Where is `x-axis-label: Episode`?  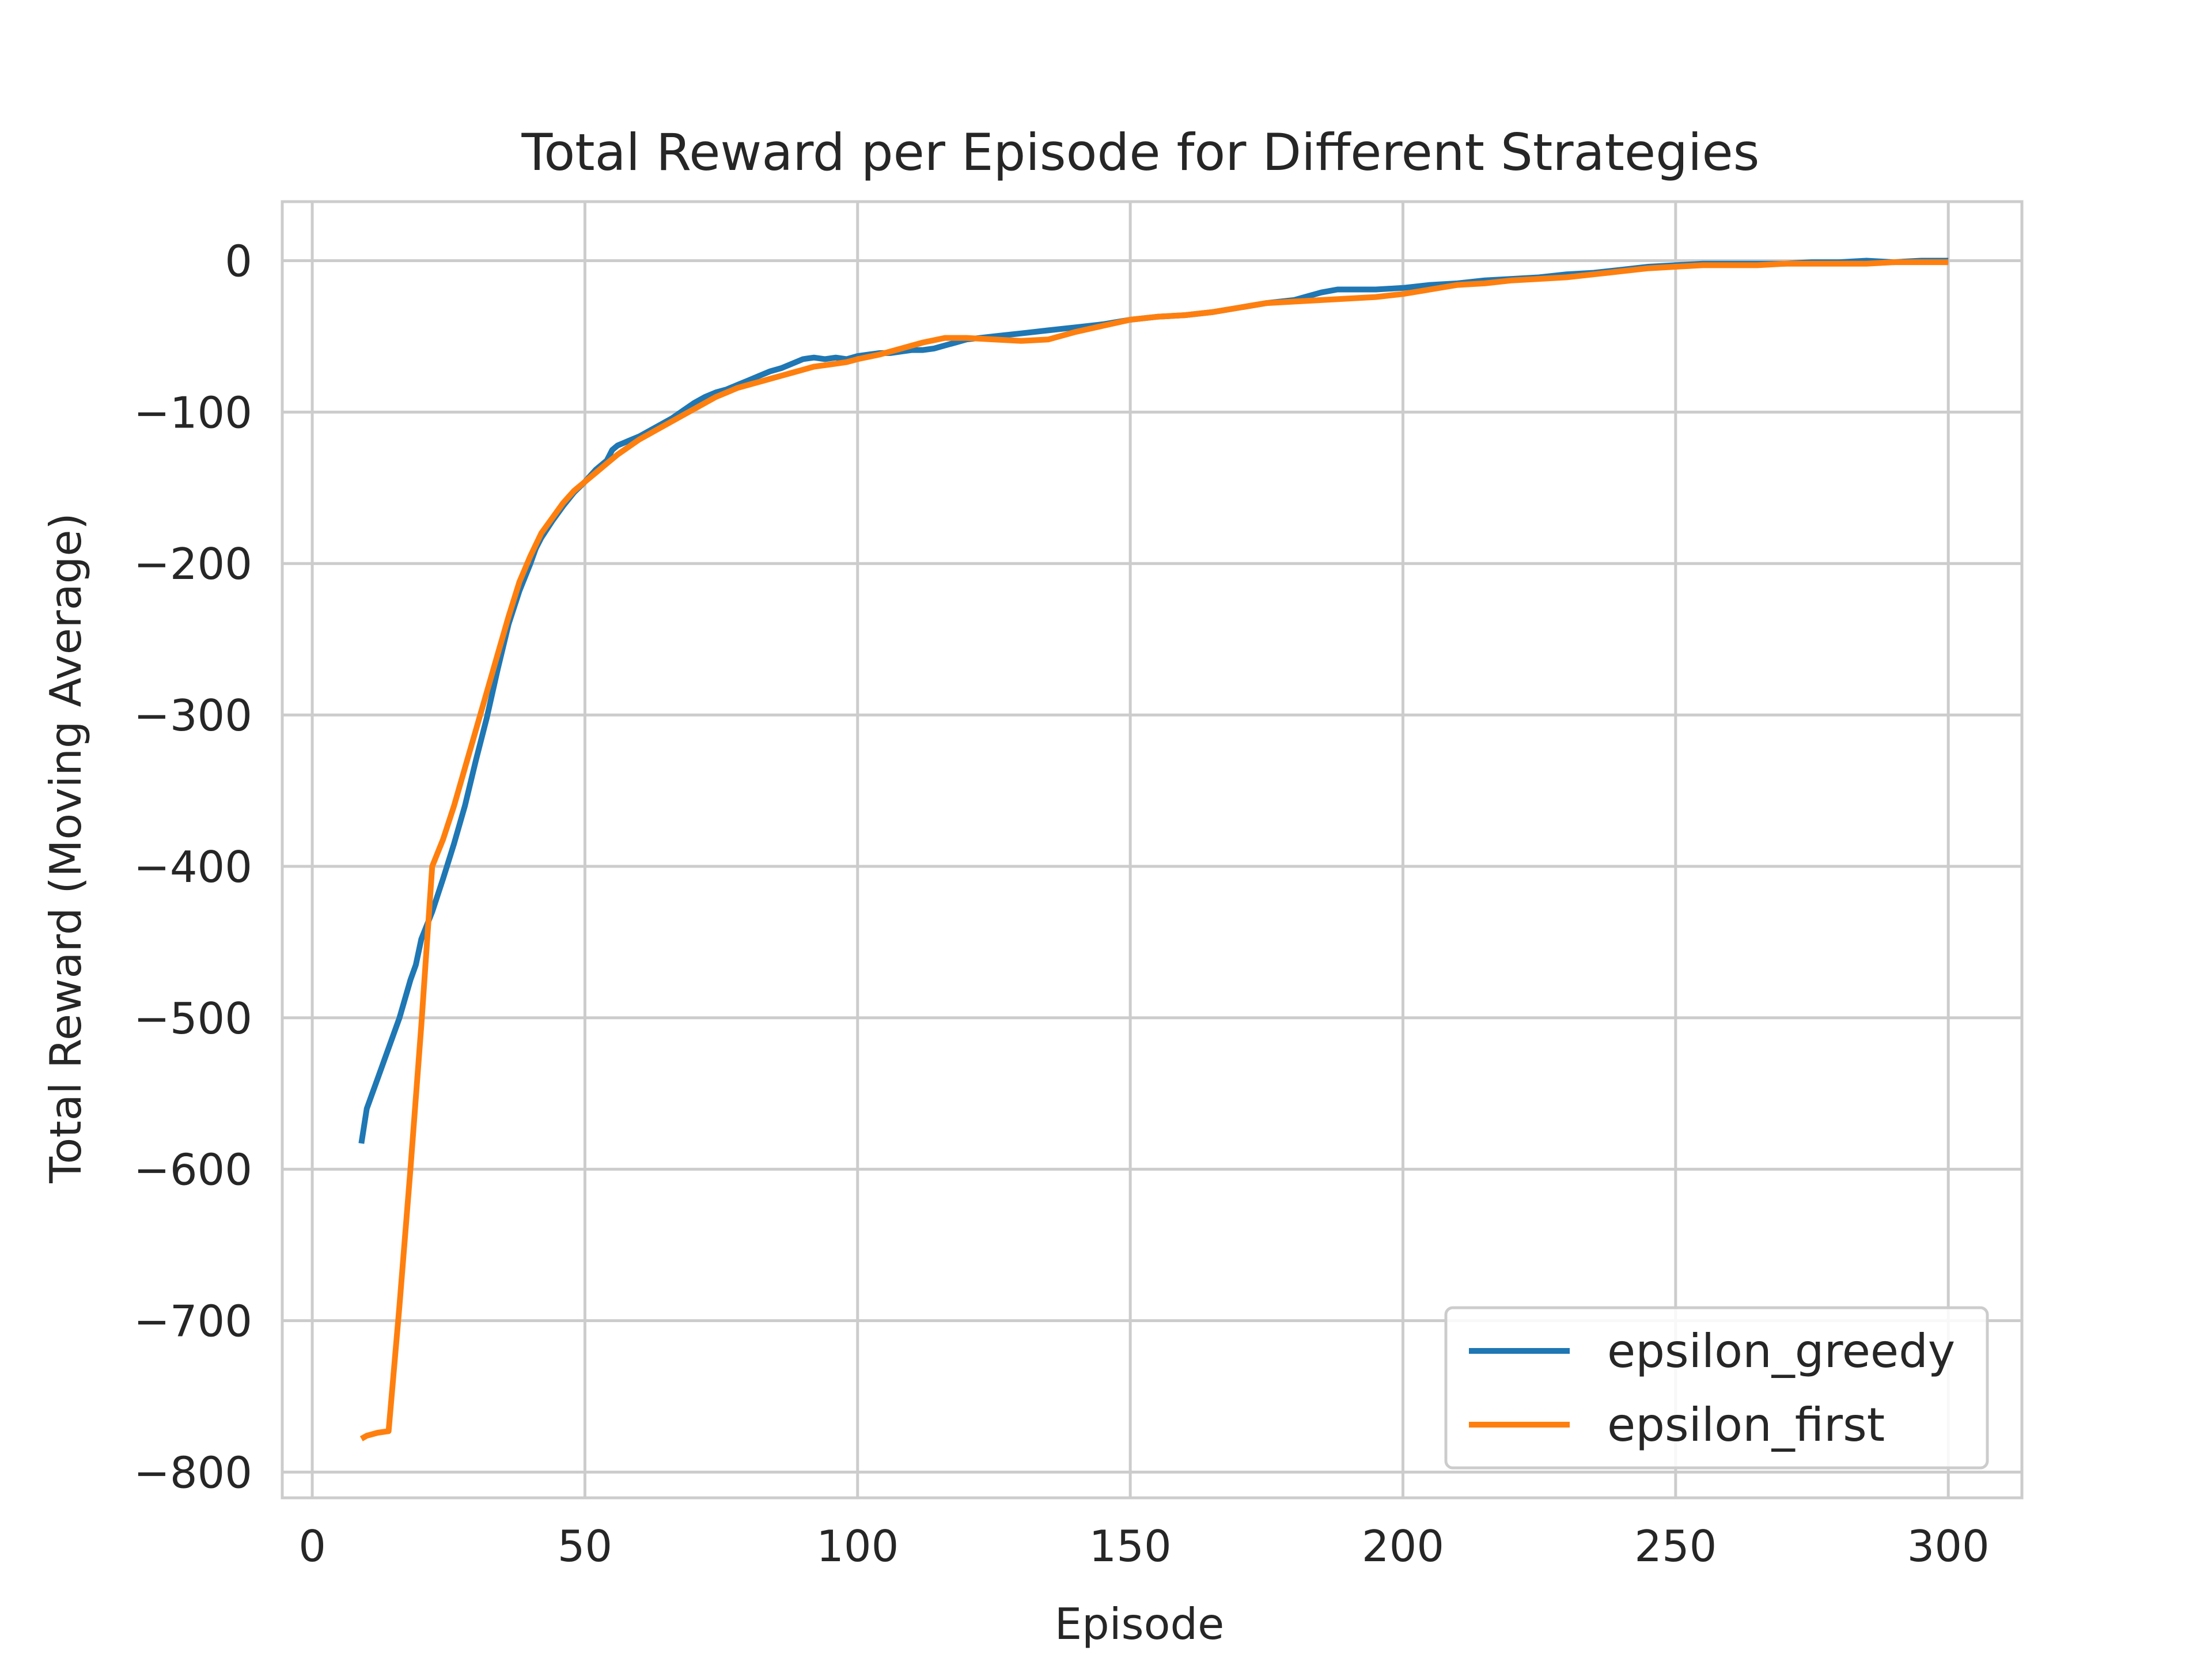 x-axis-label: Episode is located at coordinates (1140, 1624).